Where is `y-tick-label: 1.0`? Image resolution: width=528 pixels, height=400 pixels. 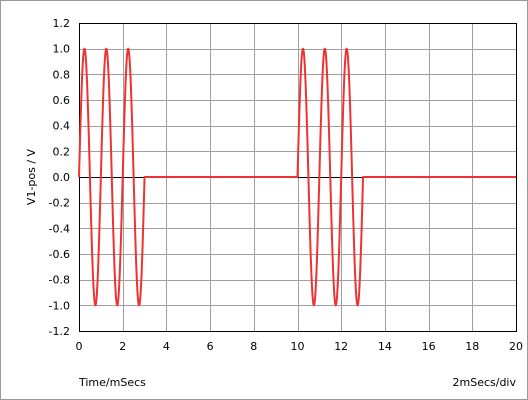 y-tick-label: 1.0 is located at coordinates (62, 49).